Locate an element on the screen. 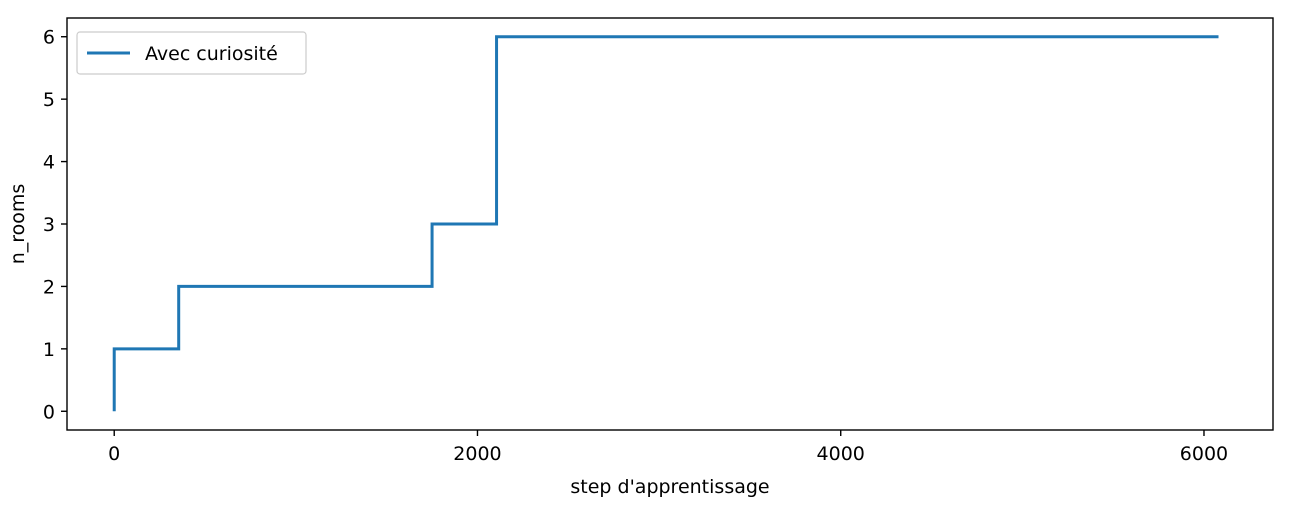 The height and width of the screenshot is (505, 1297). y-axis: 0 1 2 3 4 5 6 is located at coordinates (55, 225).